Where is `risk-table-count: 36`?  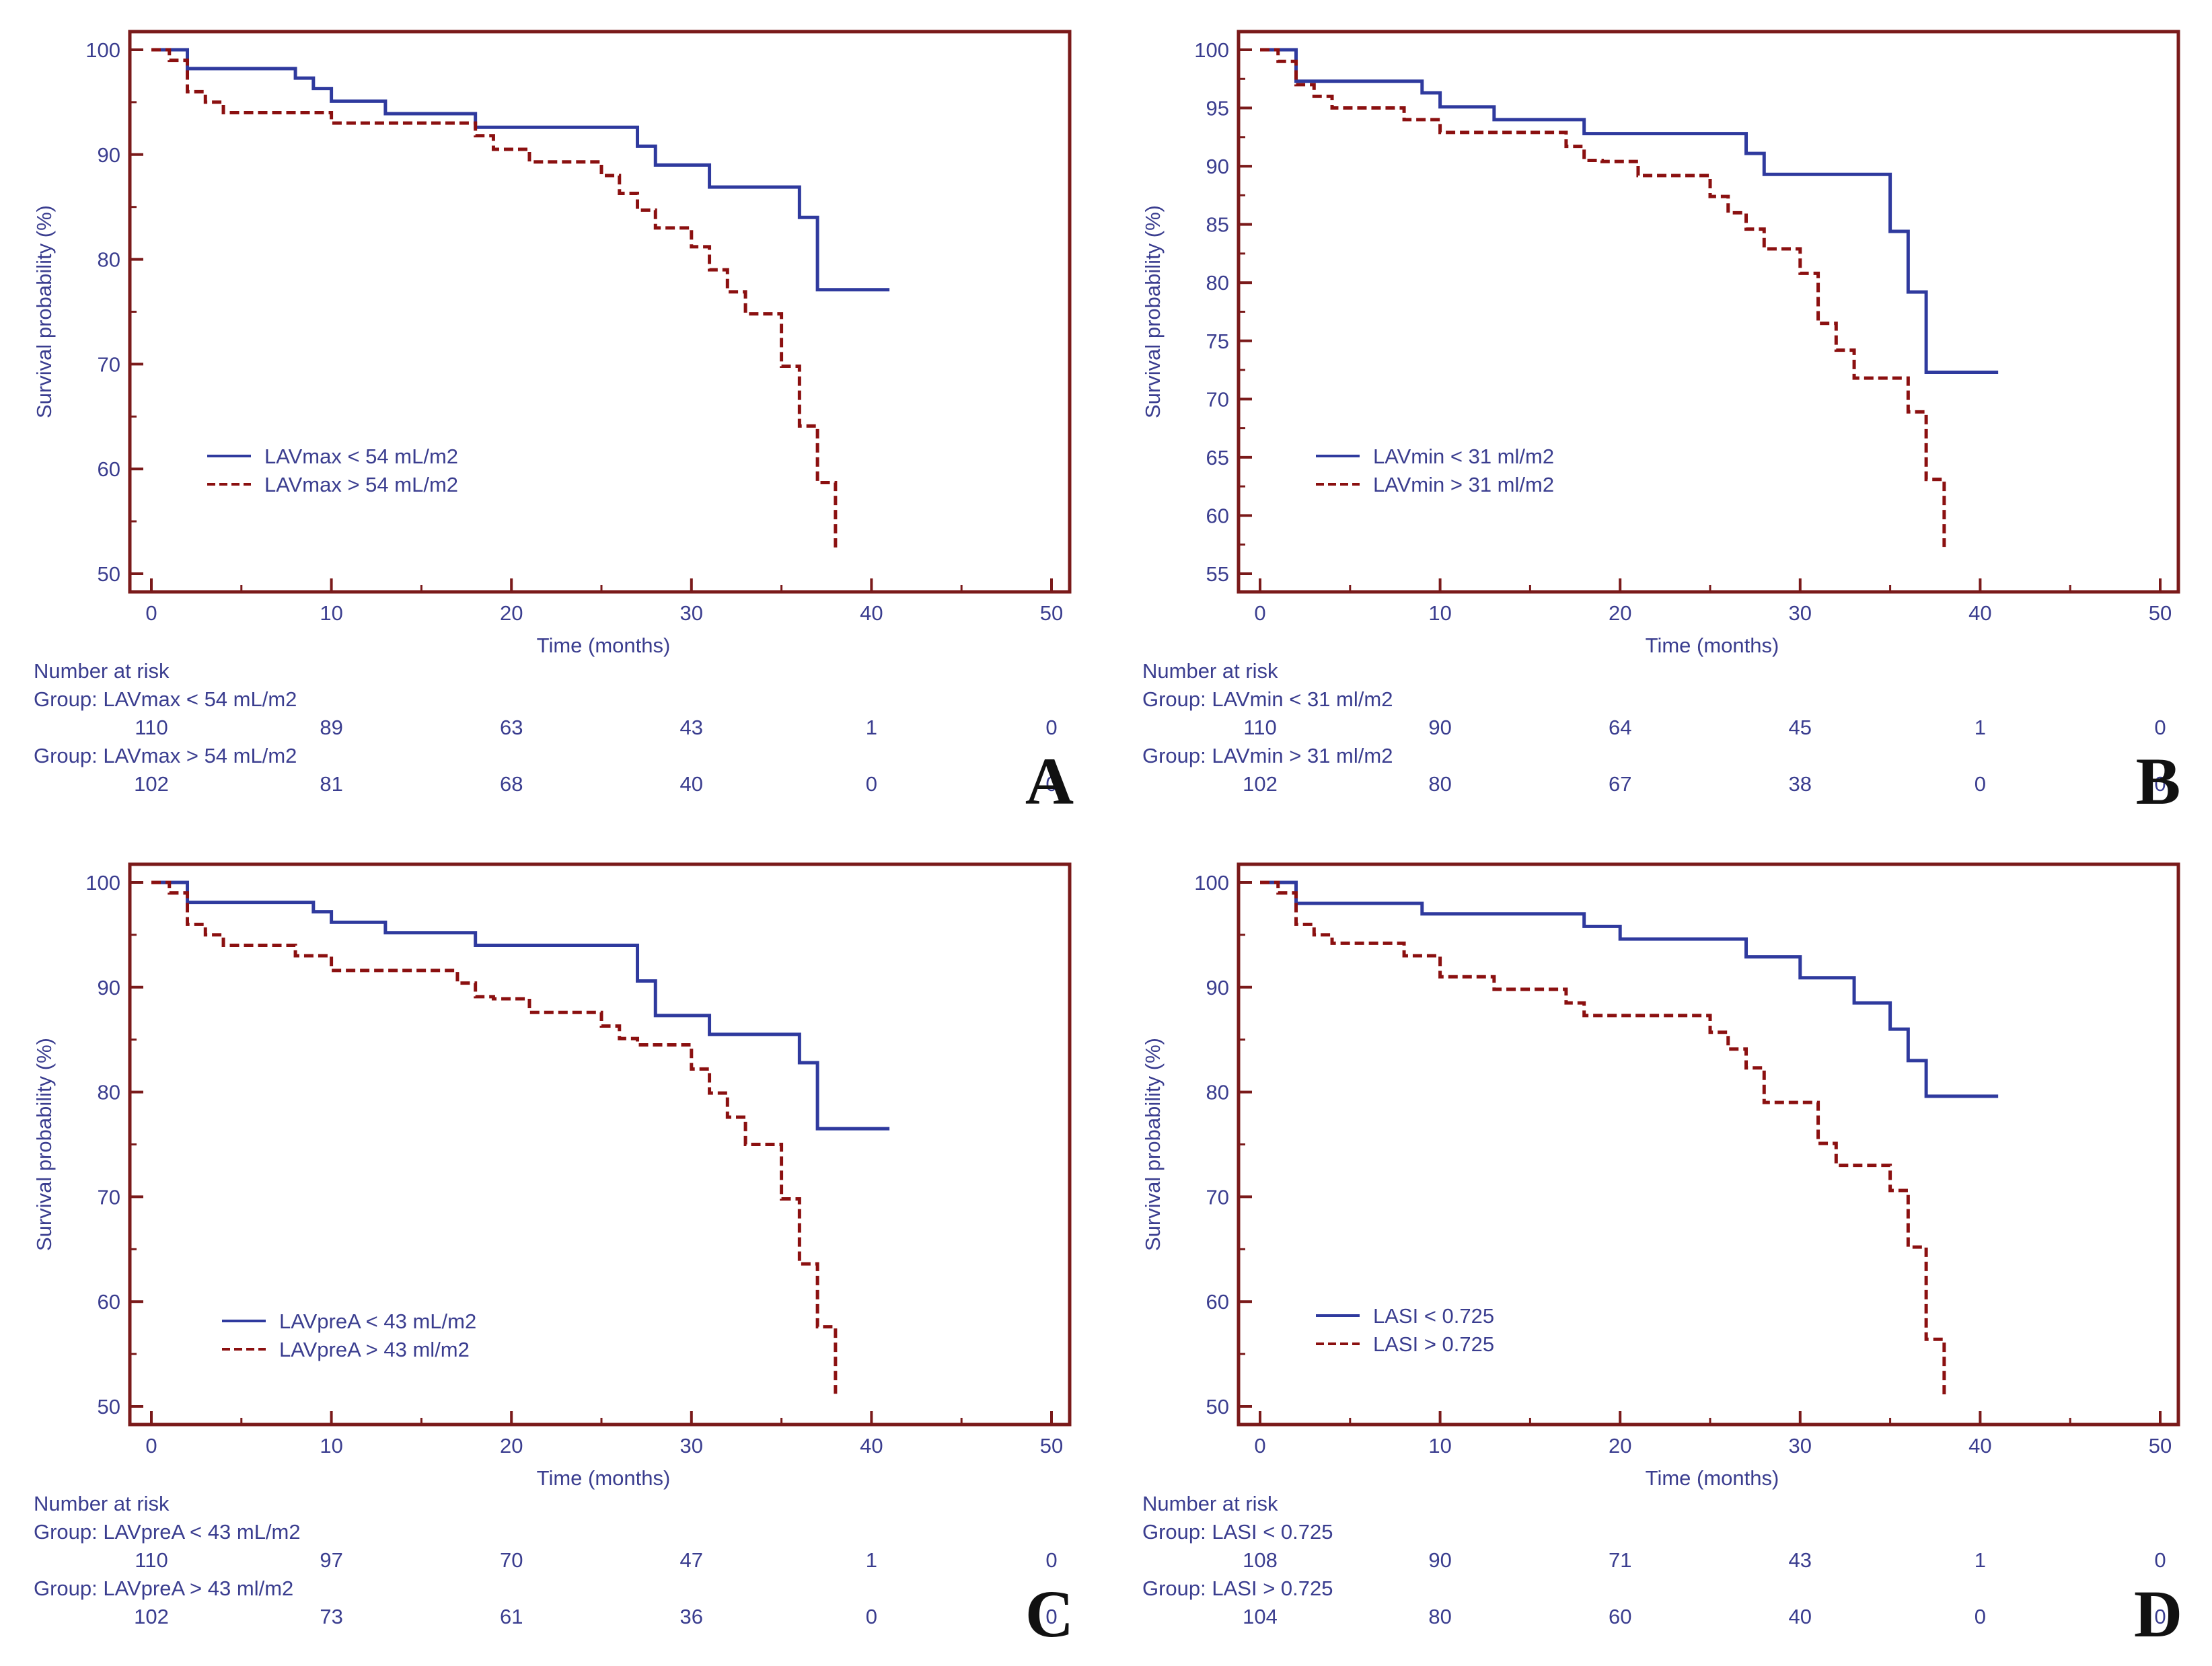 risk-table-count: 36 is located at coordinates (691, 1616).